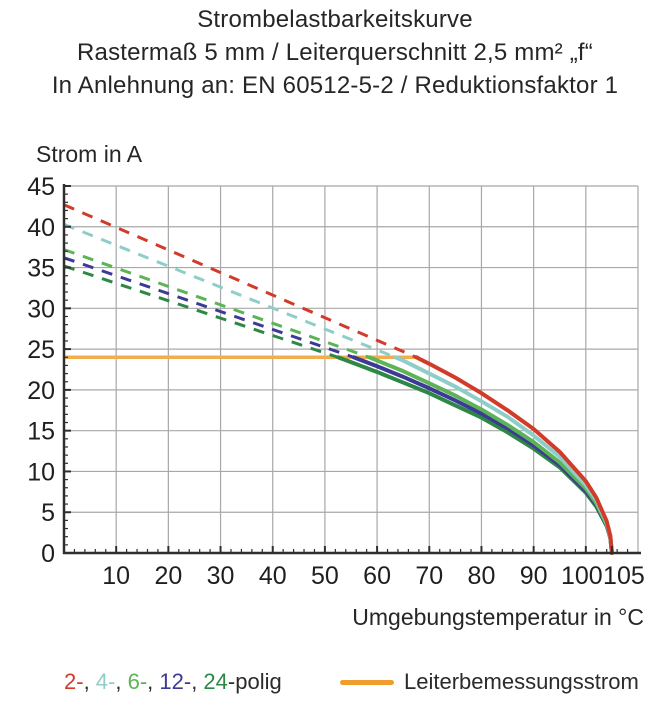 This screenshot has width=670, height=720. I want to click on series-dashed-24-polig, so click(201, 311).